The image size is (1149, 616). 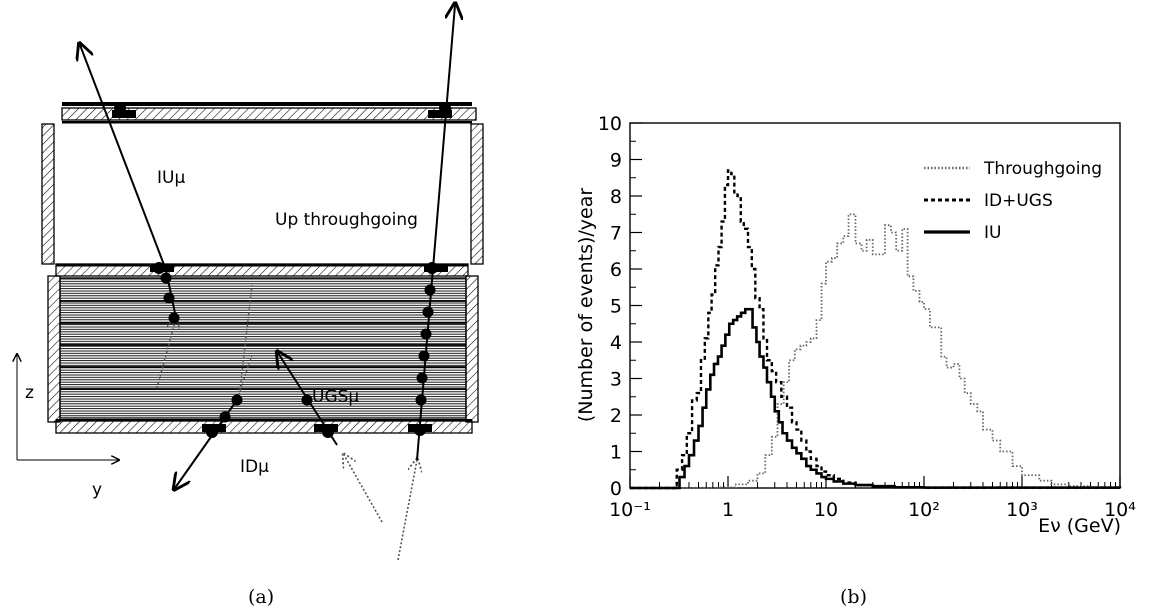 I want to click on absorber-lines, so click(x=263, y=345).